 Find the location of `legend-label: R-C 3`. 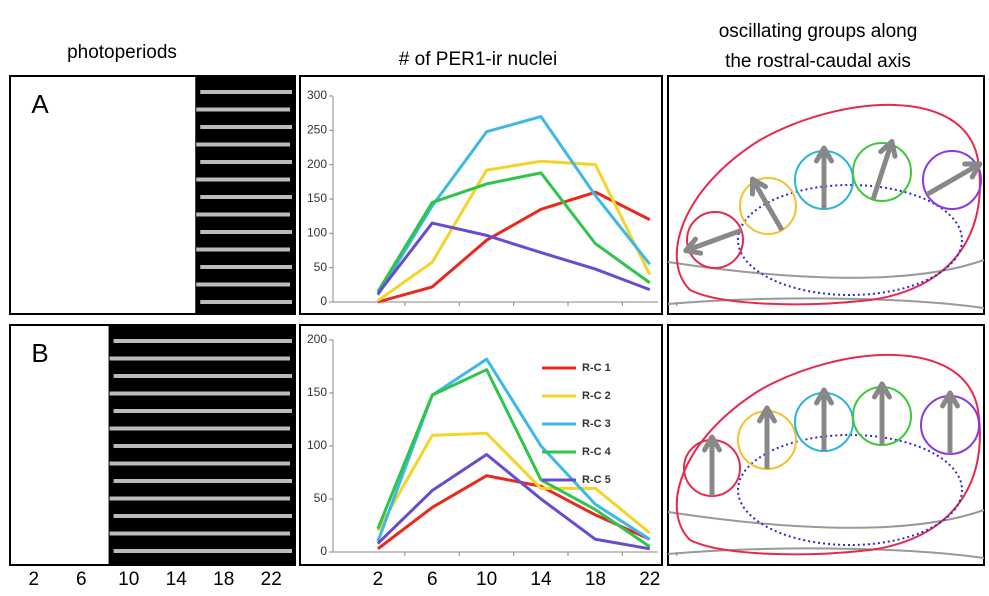

legend-label: R-C 3 is located at coordinates (596, 424).